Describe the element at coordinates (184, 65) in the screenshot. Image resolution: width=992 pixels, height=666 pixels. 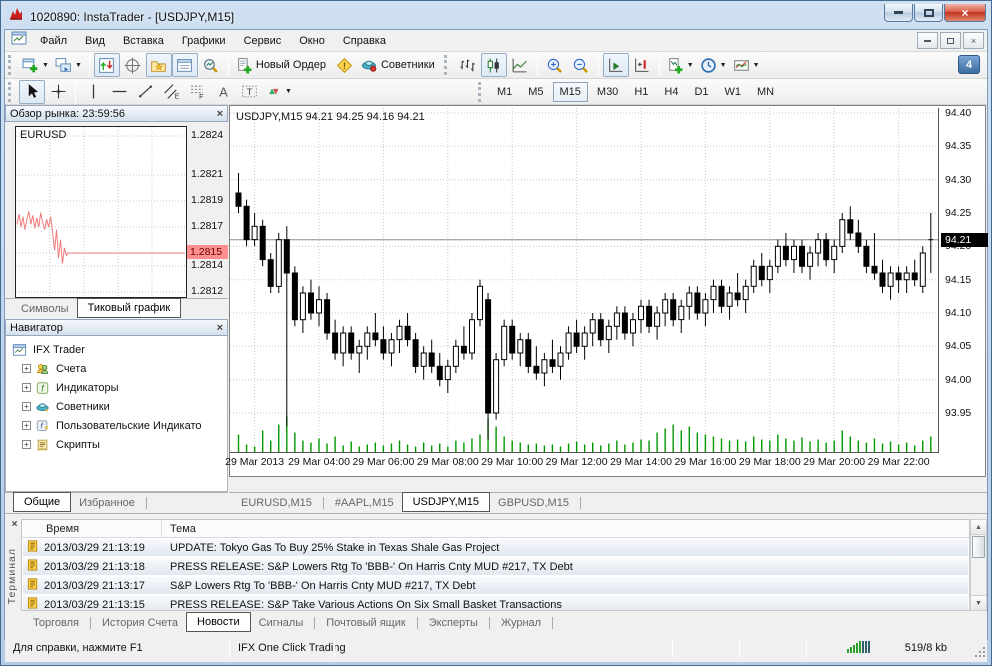
I see `terminal-button` at that location.